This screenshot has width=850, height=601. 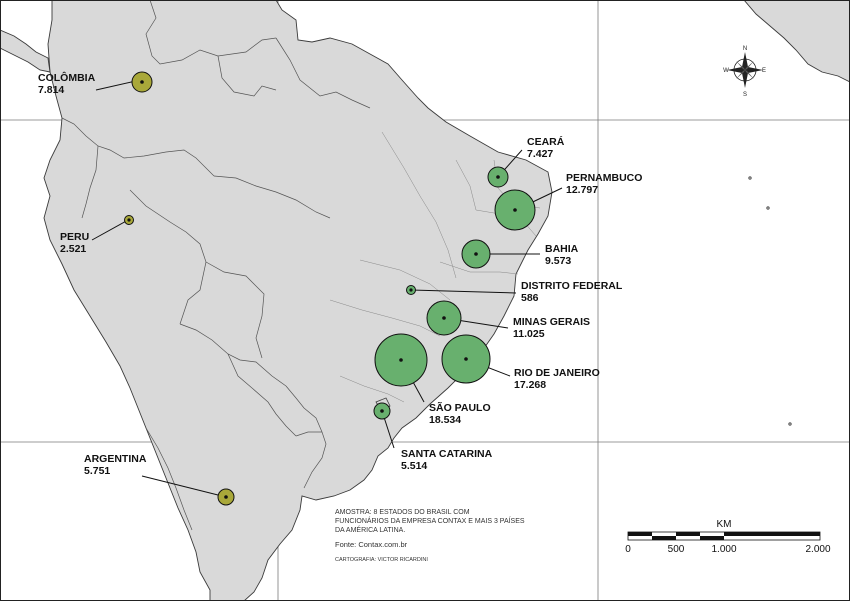 I want to click on compass-w-label: W, so click(x=726, y=71).